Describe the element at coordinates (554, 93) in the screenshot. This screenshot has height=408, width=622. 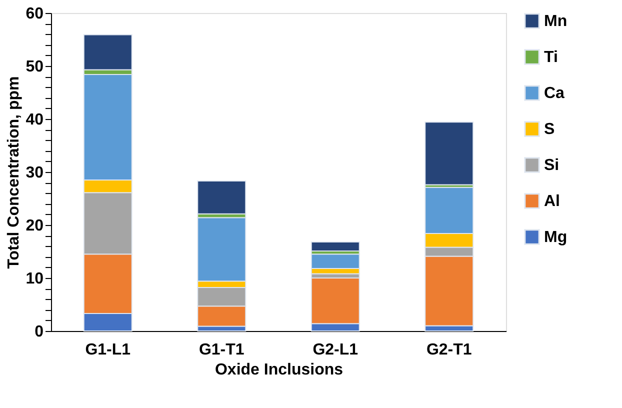
I see `legend-label: Ca` at that location.